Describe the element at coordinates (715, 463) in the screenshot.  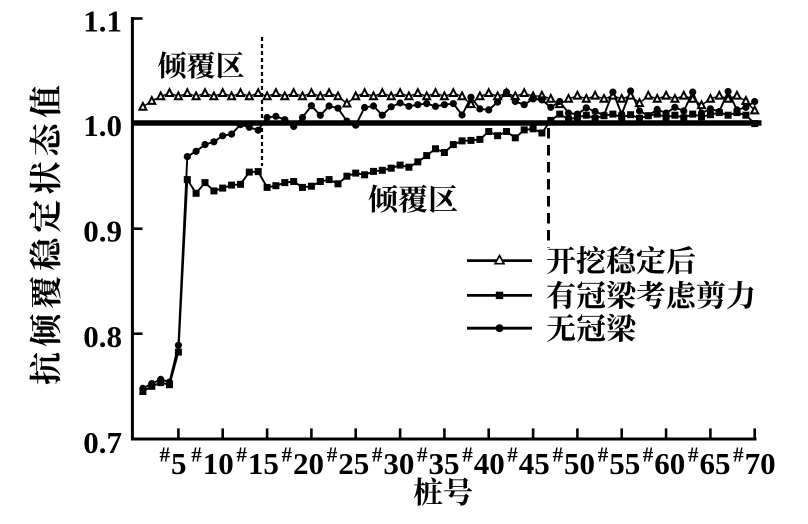
I see `svg-text: 65` at that location.